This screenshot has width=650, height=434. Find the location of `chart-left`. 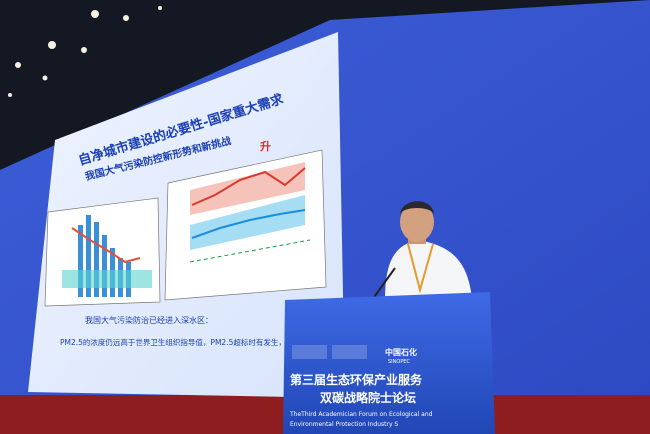

chart-left is located at coordinates (102, 252).